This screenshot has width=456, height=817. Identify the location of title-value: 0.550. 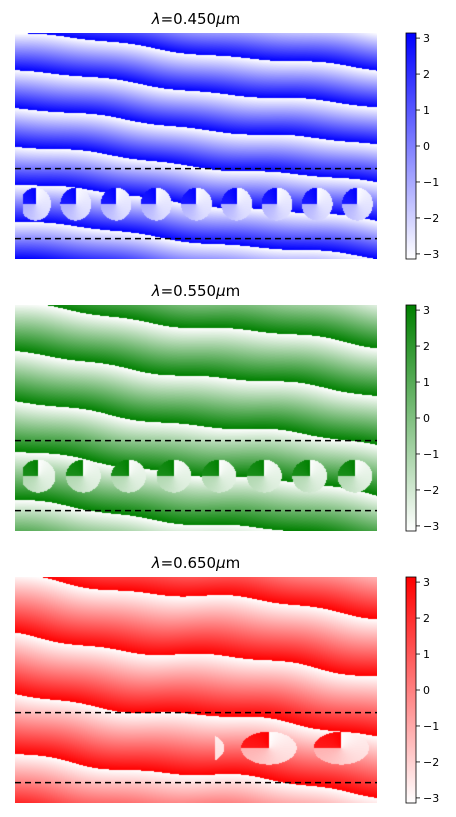
(194, 291).